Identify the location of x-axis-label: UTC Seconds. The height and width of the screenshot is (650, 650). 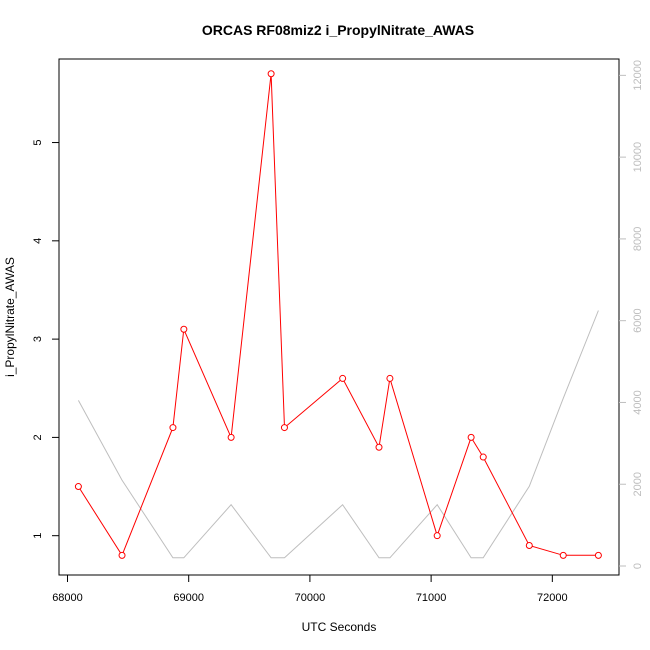
(339, 627).